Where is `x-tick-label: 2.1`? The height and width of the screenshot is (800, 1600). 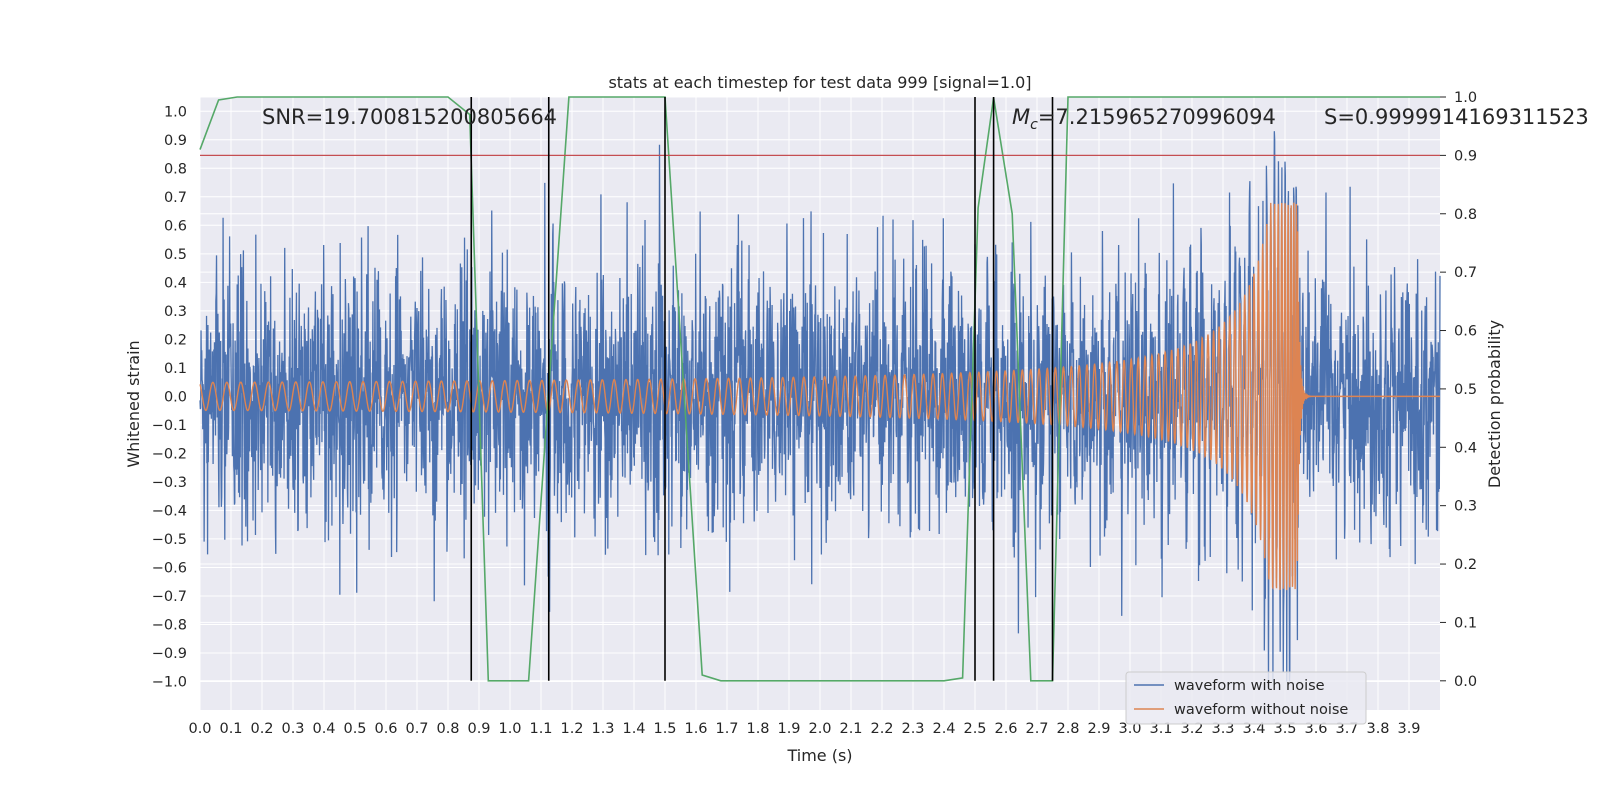 x-tick-label: 2.1 is located at coordinates (850, 729).